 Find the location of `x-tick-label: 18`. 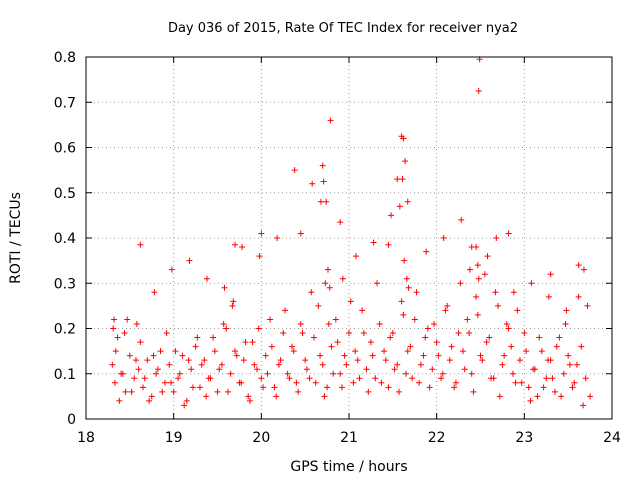

x-tick-label: 18 is located at coordinates (86, 438).